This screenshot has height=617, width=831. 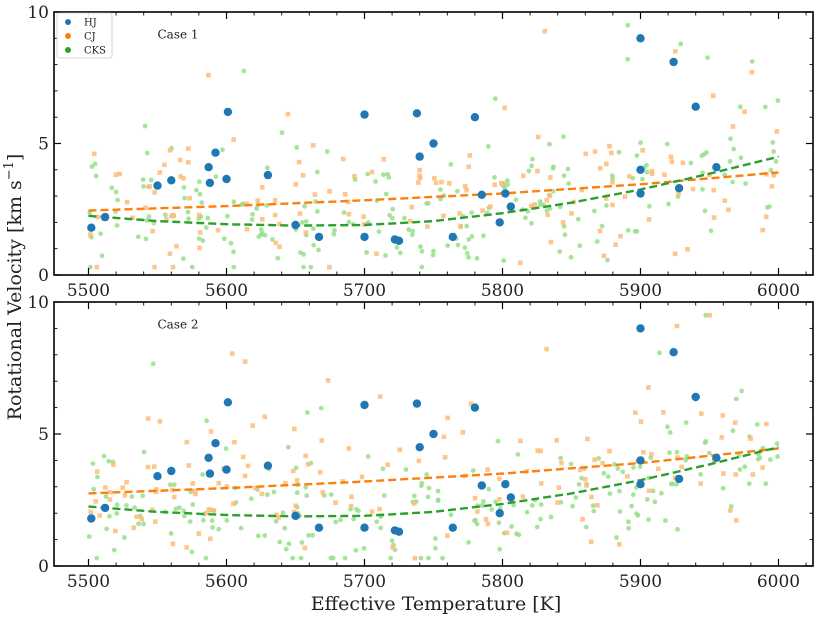 I want to click on x-tick-label: 5900, so click(x=640, y=291).